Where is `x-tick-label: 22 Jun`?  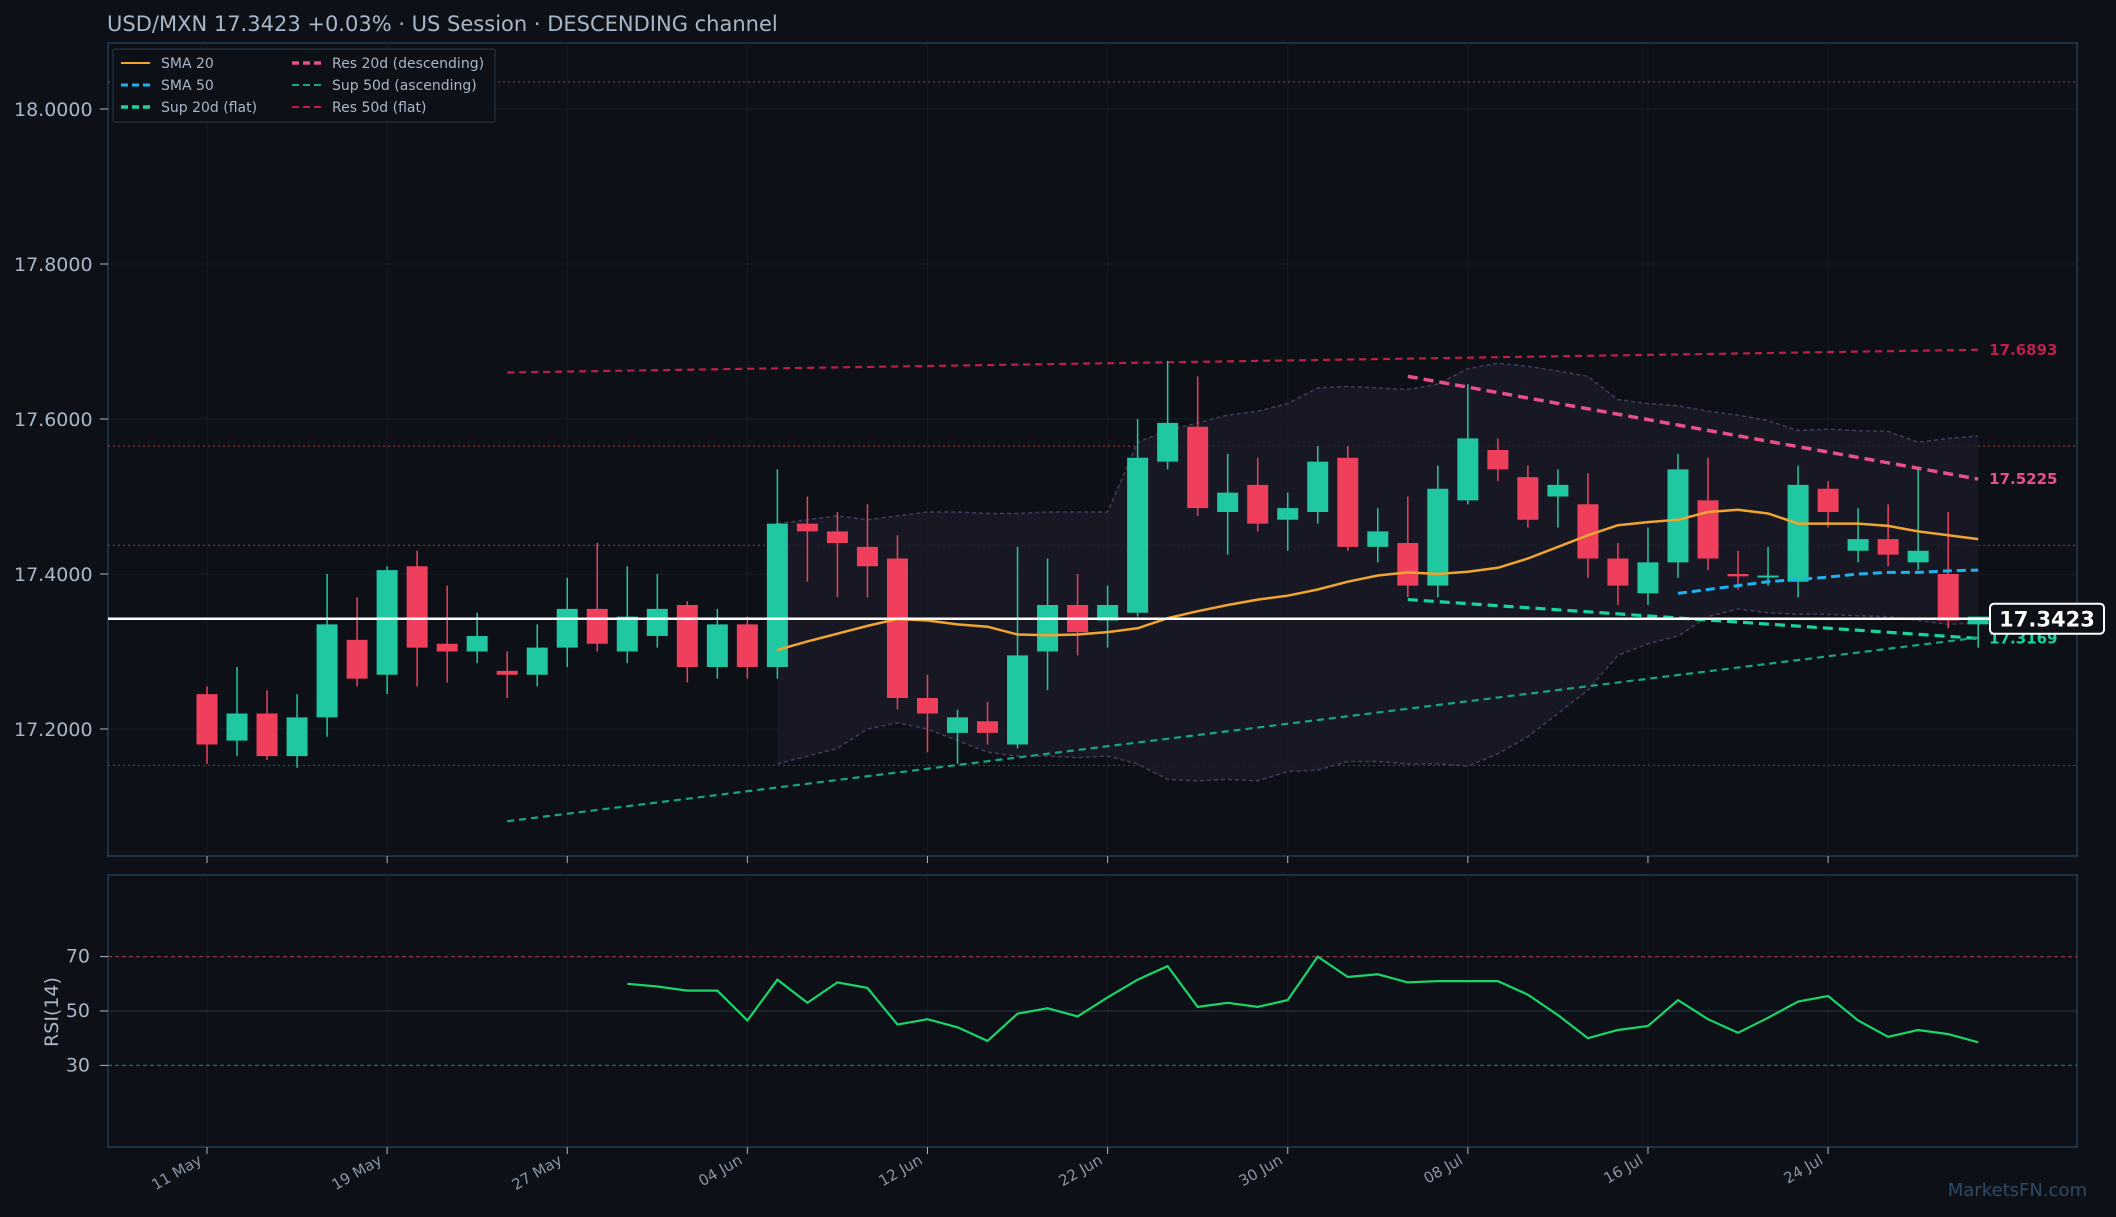 x-tick-label: 22 Jun is located at coordinates (1081, 1170).